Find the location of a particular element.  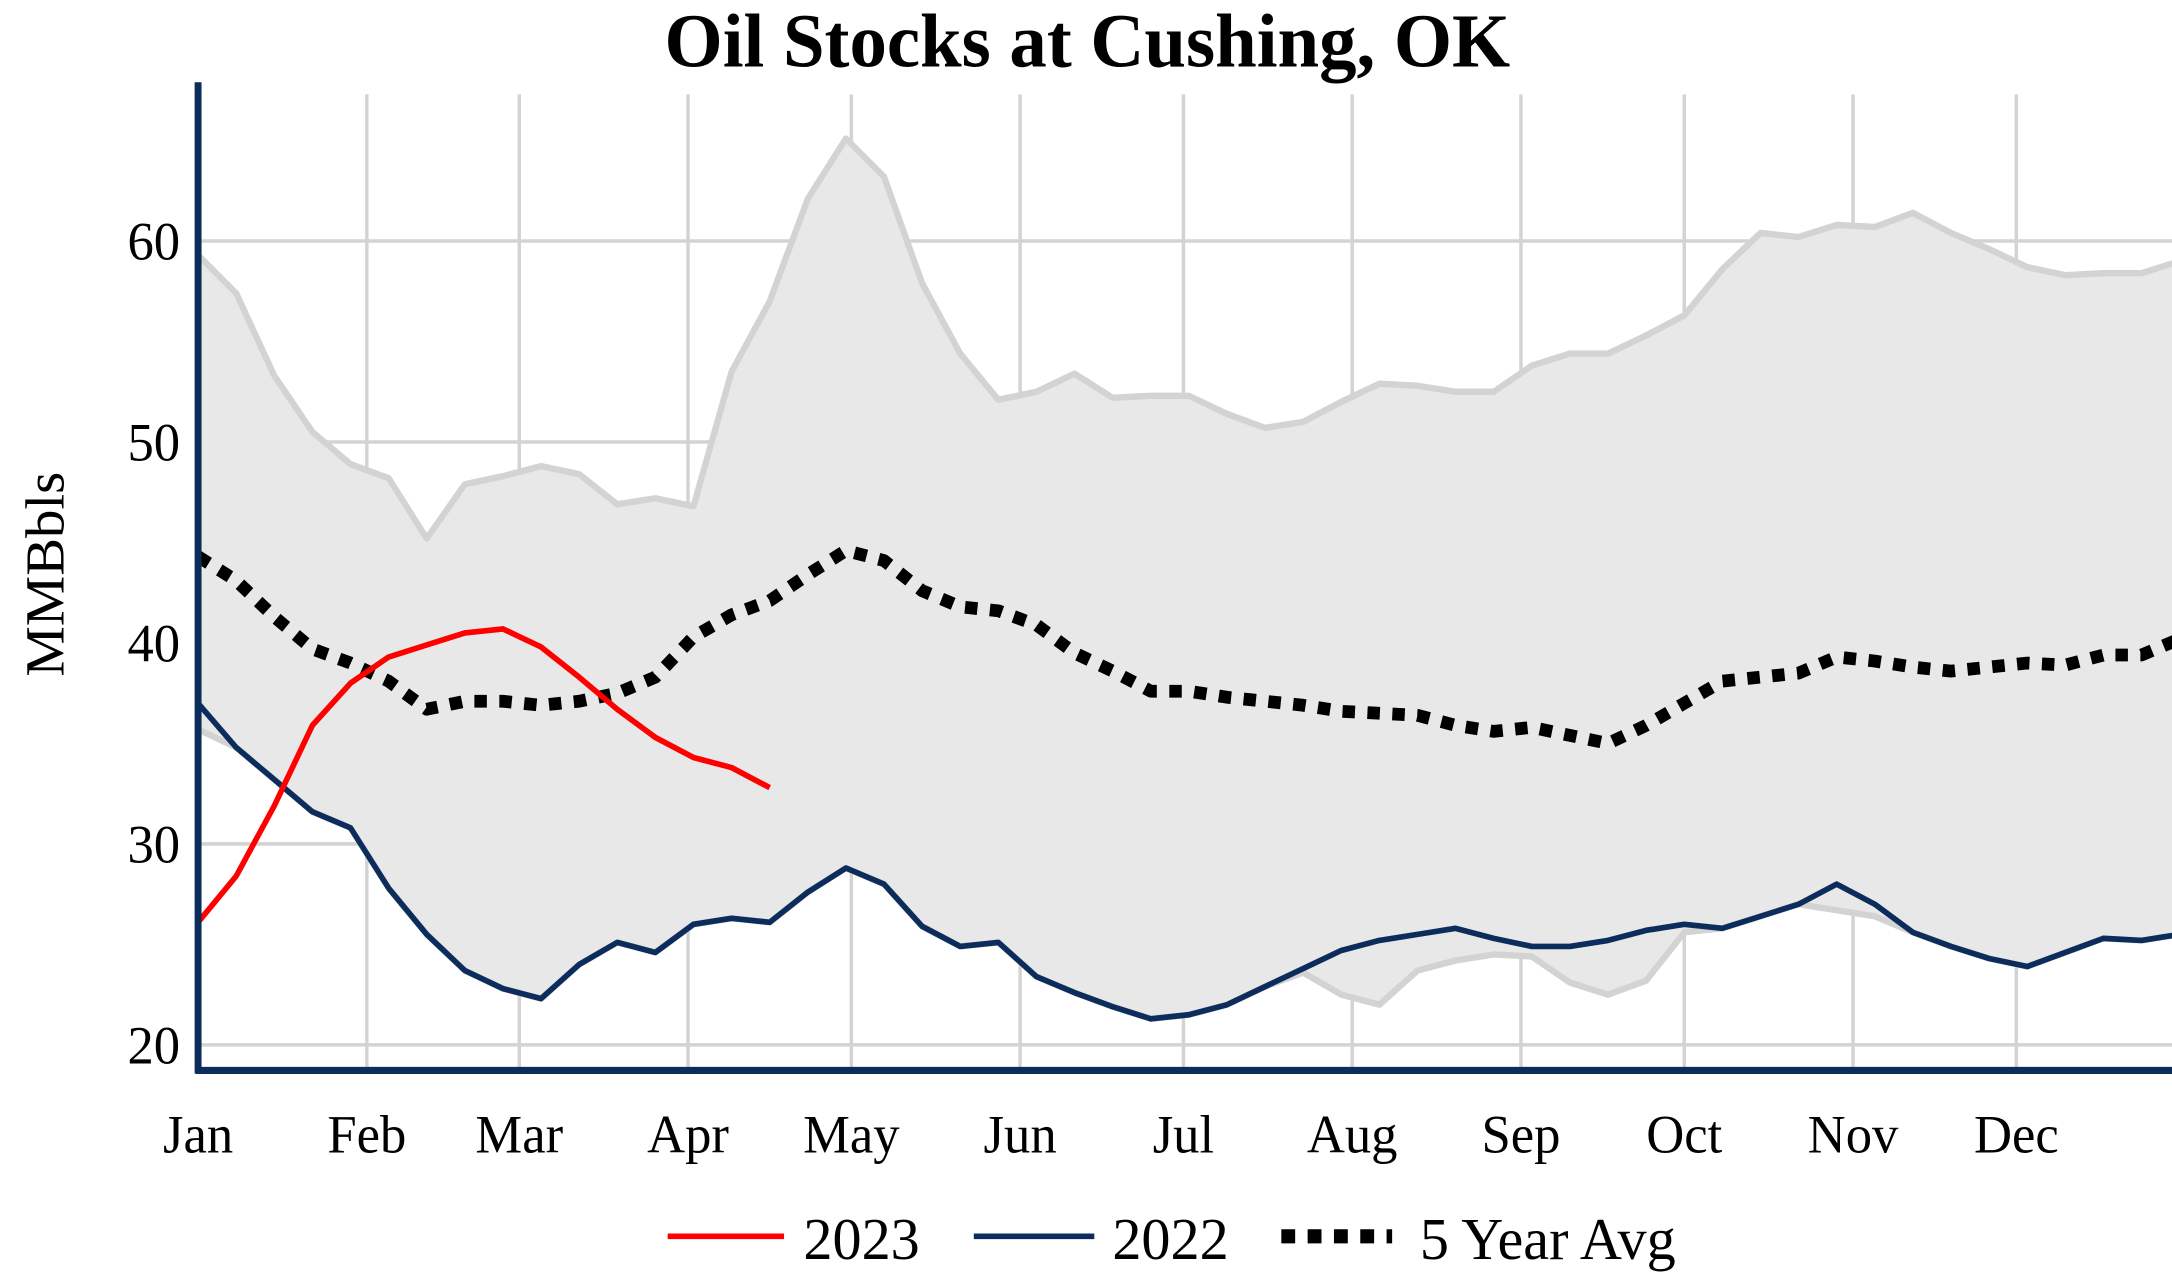

series-line-5-year-avg is located at coordinates (1185, 647).